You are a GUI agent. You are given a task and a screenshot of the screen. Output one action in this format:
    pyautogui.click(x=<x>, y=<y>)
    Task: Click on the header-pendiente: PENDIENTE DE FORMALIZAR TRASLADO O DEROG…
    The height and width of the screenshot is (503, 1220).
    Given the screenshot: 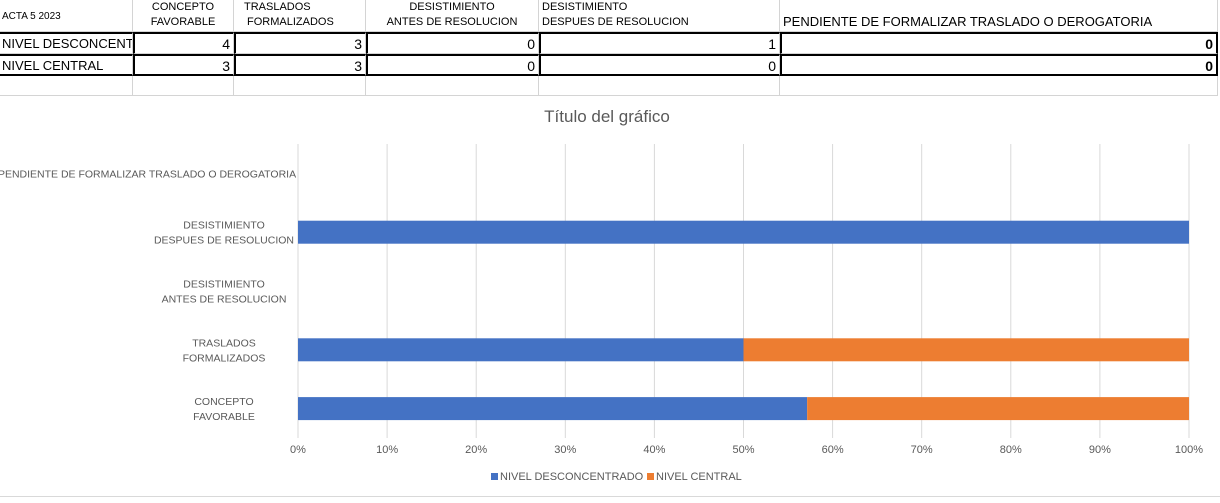 What is the action you would take?
    pyautogui.click(x=999, y=16)
    